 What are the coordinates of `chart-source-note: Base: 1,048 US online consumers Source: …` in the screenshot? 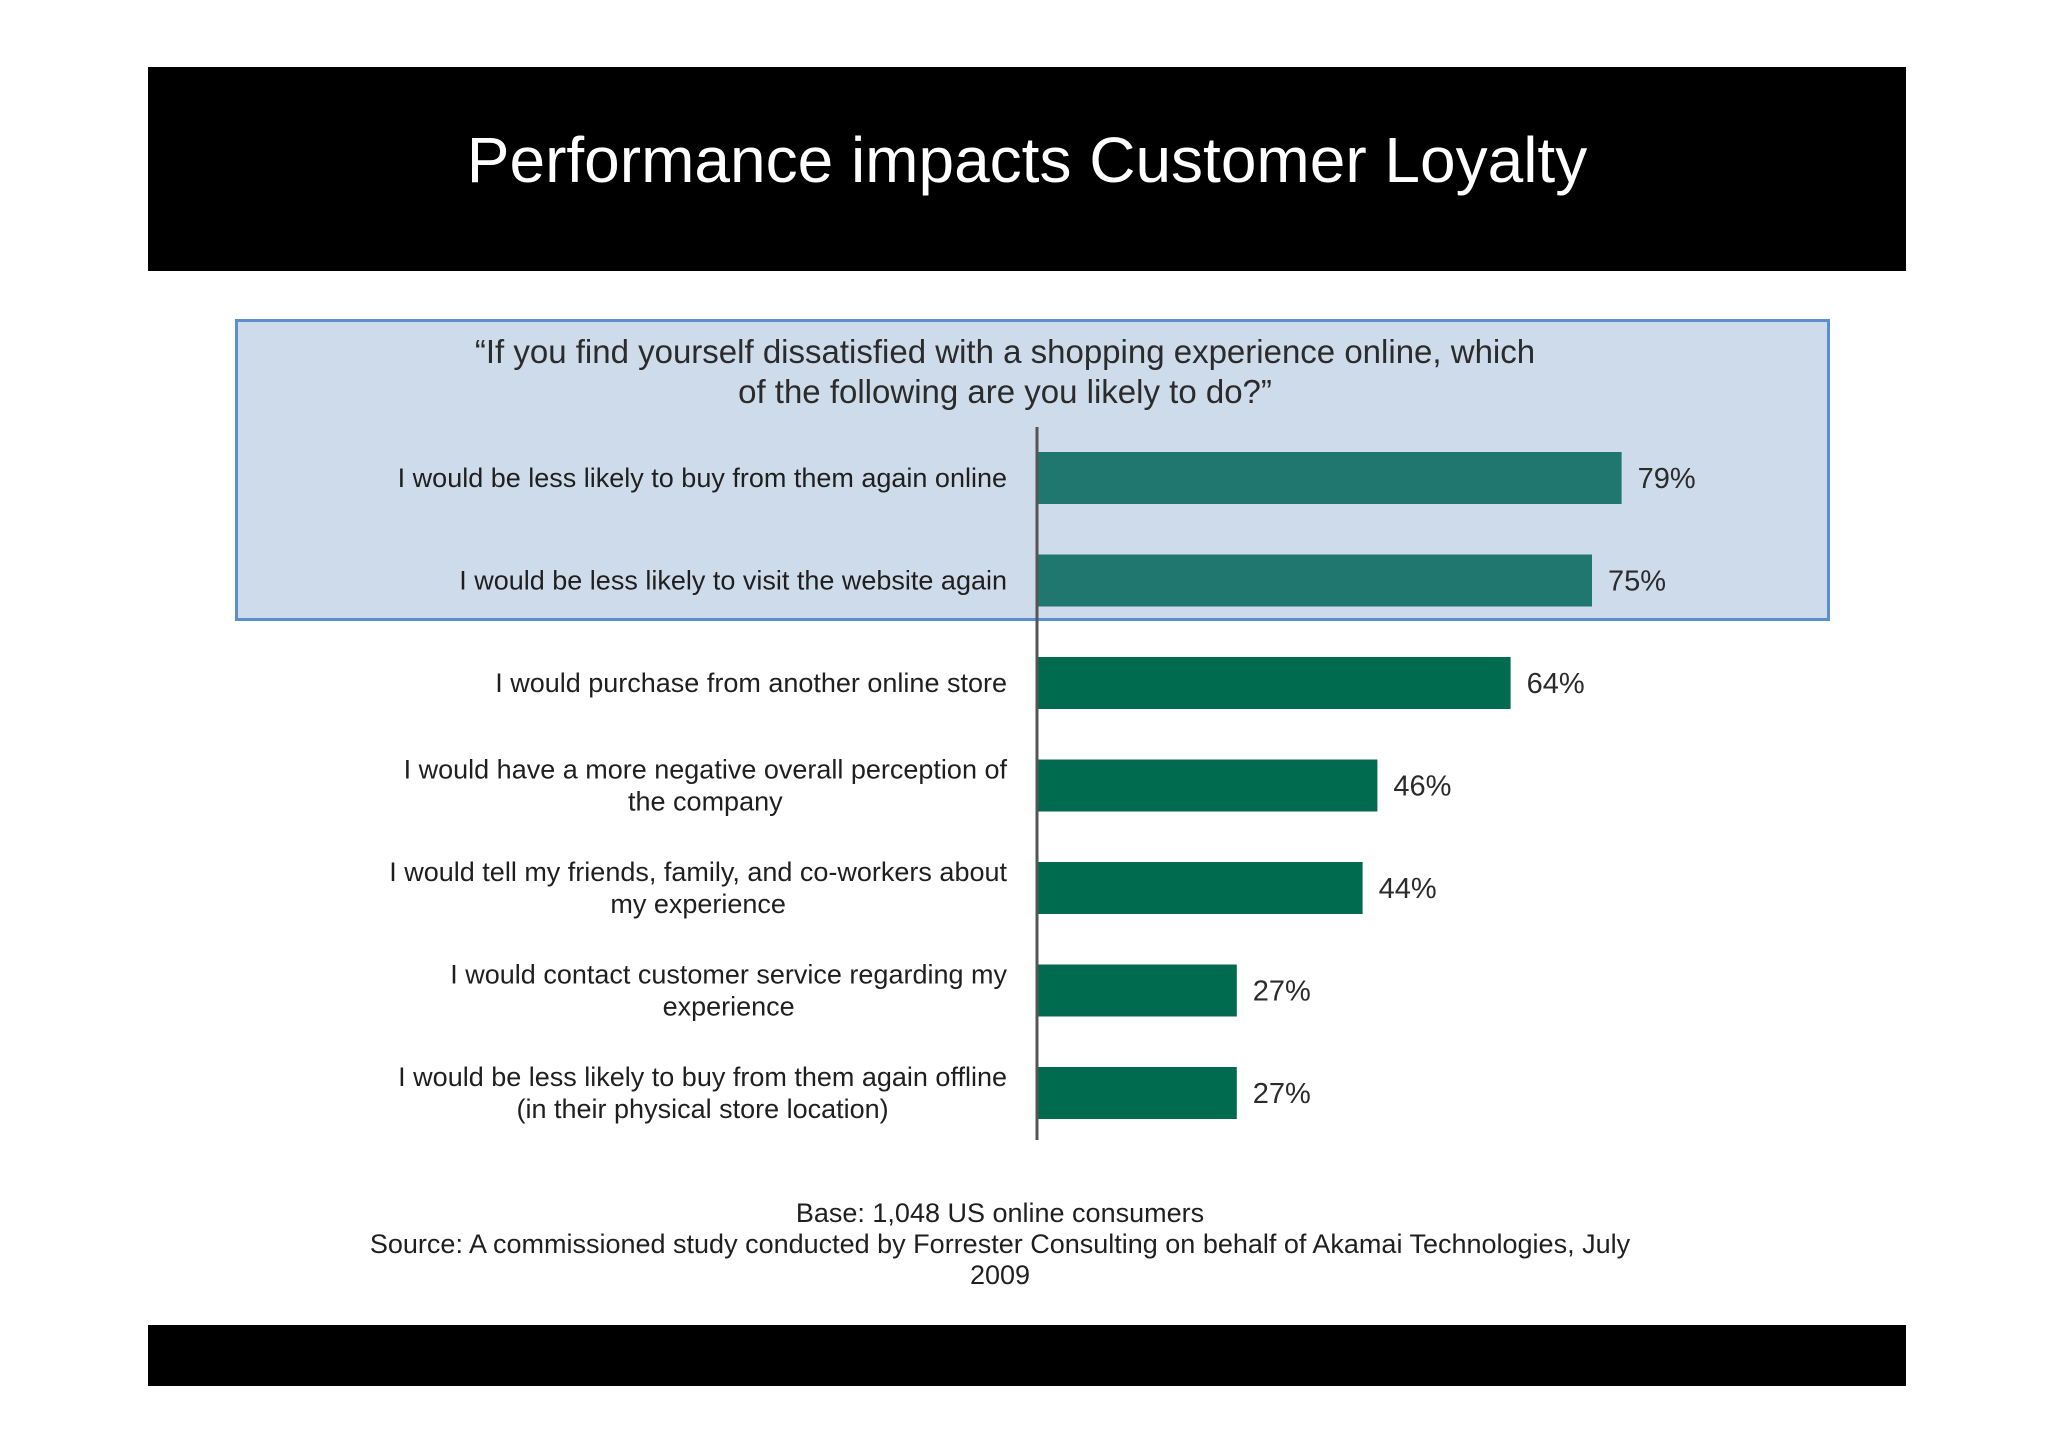 It's located at (1000, 1244).